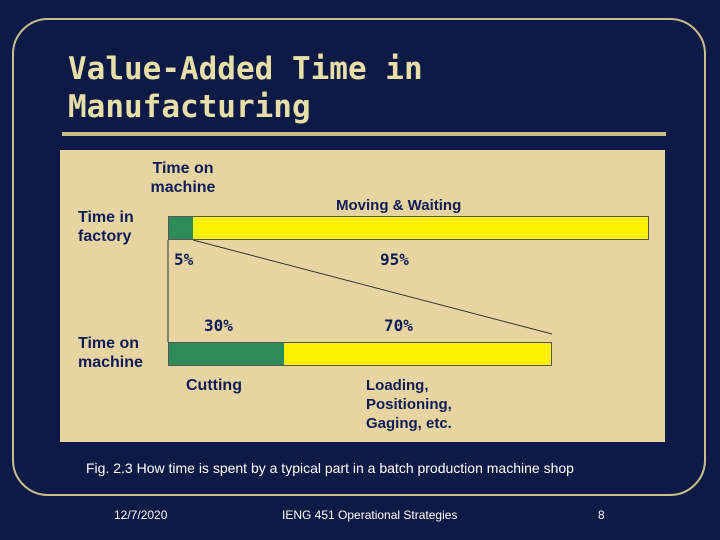 The width and height of the screenshot is (720, 540). I want to click on segment-label-moving-waiting: Moving & Waiting, so click(399, 205).